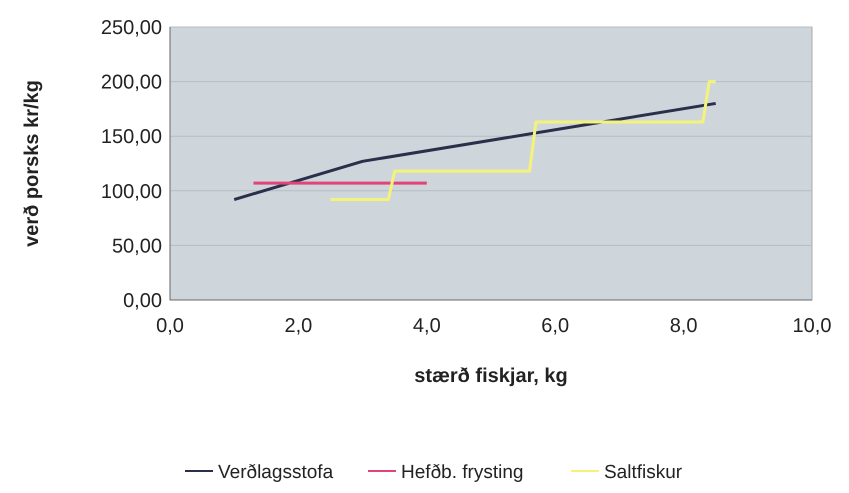 Image resolution: width=849 pixels, height=493 pixels. Describe the element at coordinates (276, 472) in the screenshot. I see `legend-label: Verðlagsstofa` at that location.